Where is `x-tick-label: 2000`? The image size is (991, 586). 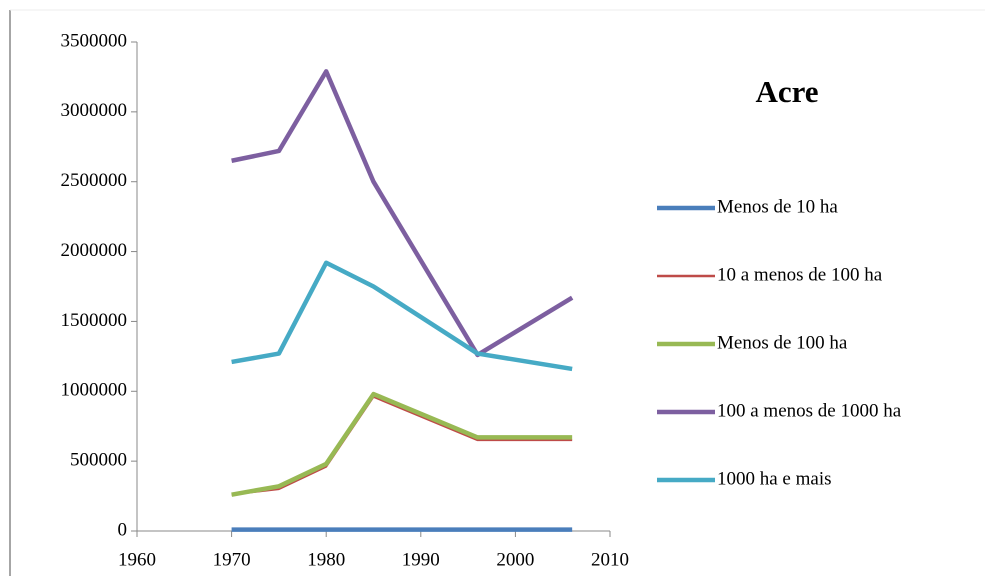
x-tick-label: 2000 is located at coordinates (515, 559).